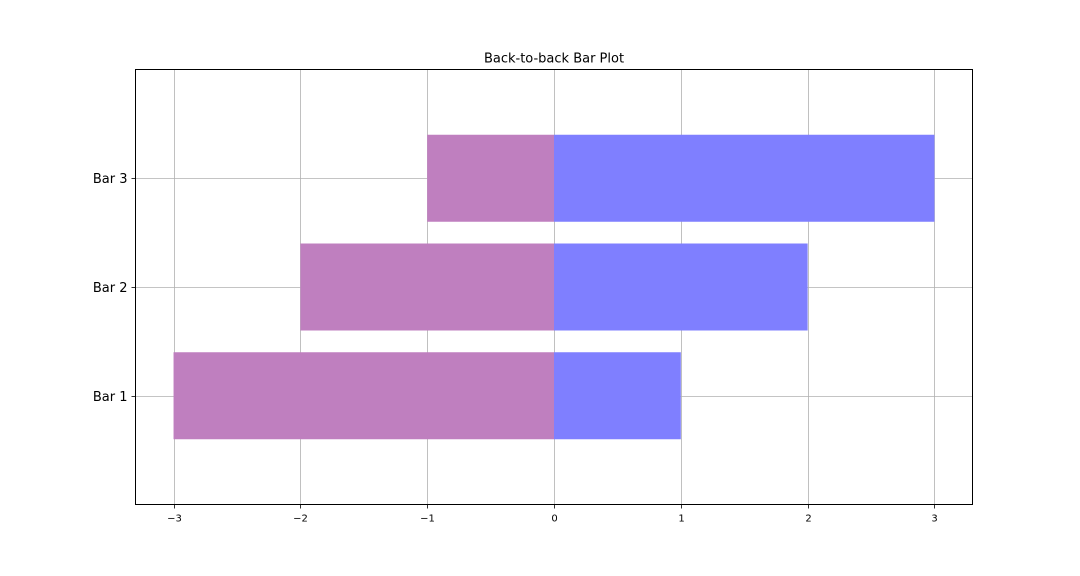 This screenshot has width=1080, height=576. I want to click on y-tick-label: Bar 2, so click(110, 288).